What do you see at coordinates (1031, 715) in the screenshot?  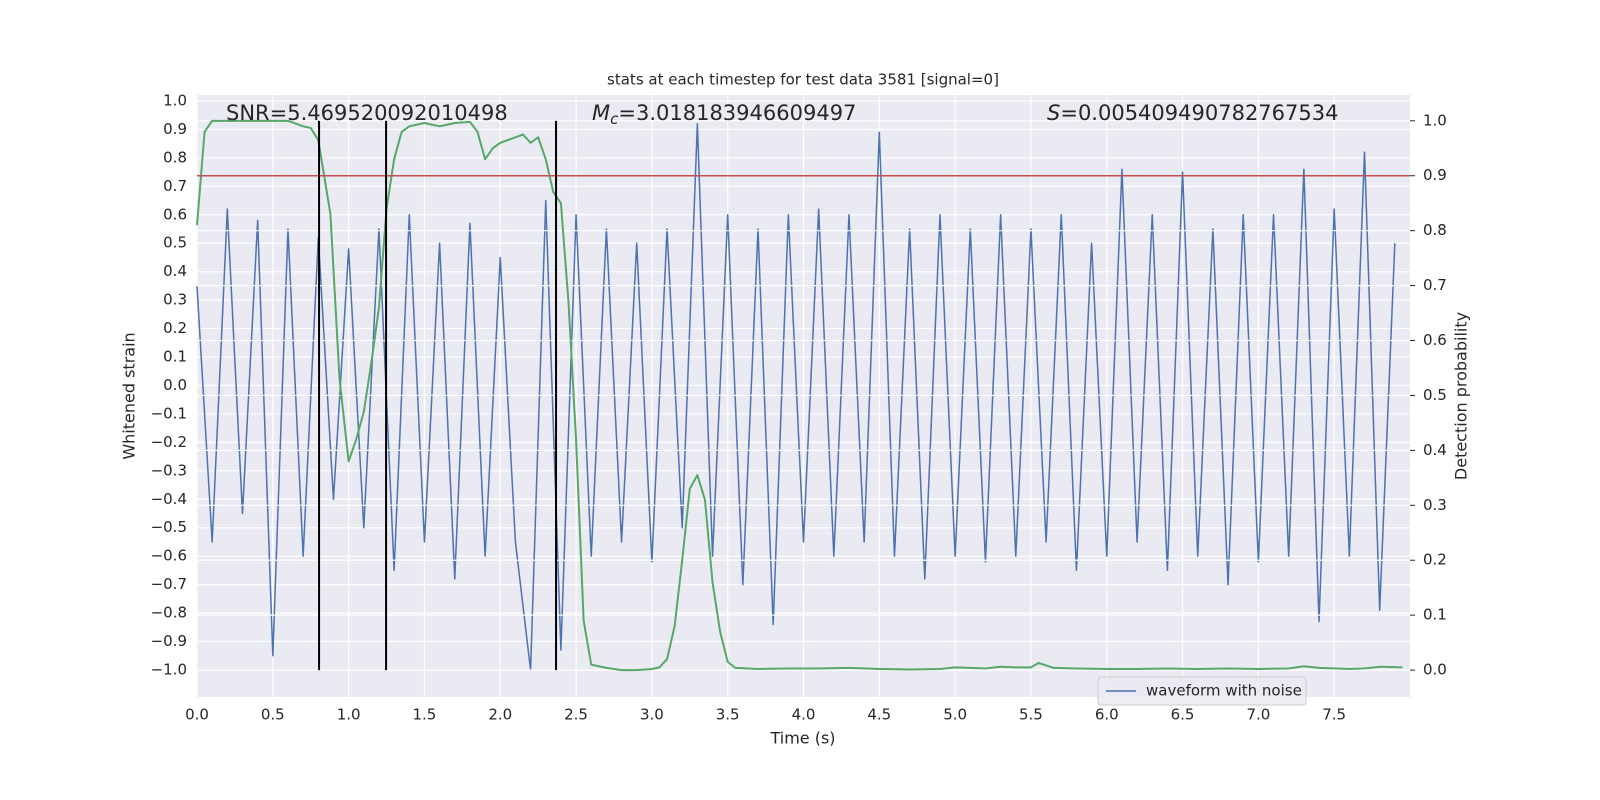 I see `x-tick-label: 5.5` at bounding box center [1031, 715].